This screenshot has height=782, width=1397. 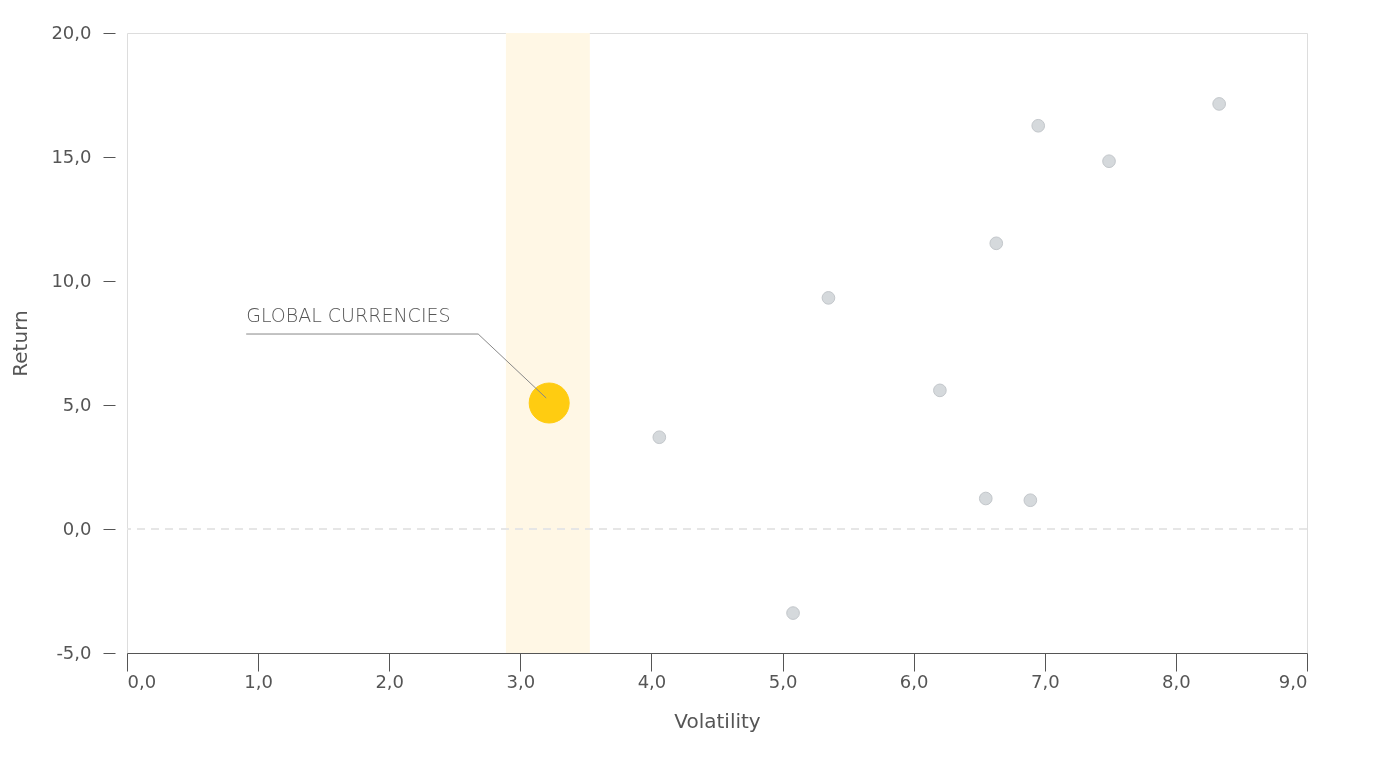 What do you see at coordinates (348, 315) in the screenshot?
I see `annotation: GLOBAL CURRENCIES` at bounding box center [348, 315].